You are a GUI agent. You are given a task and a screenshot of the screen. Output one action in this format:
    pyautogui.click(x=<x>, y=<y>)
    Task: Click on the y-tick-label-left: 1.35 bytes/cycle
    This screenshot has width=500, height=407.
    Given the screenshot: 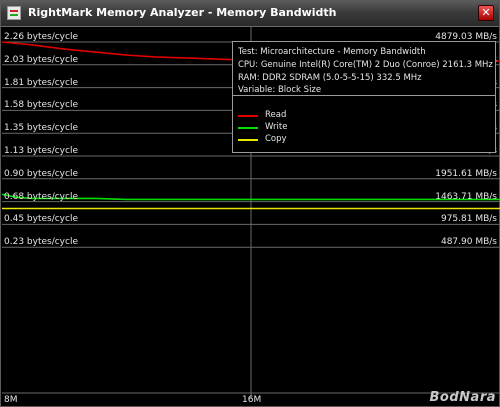 What is the action you would take?
    pyautogui.click(x=41, y=128)
    